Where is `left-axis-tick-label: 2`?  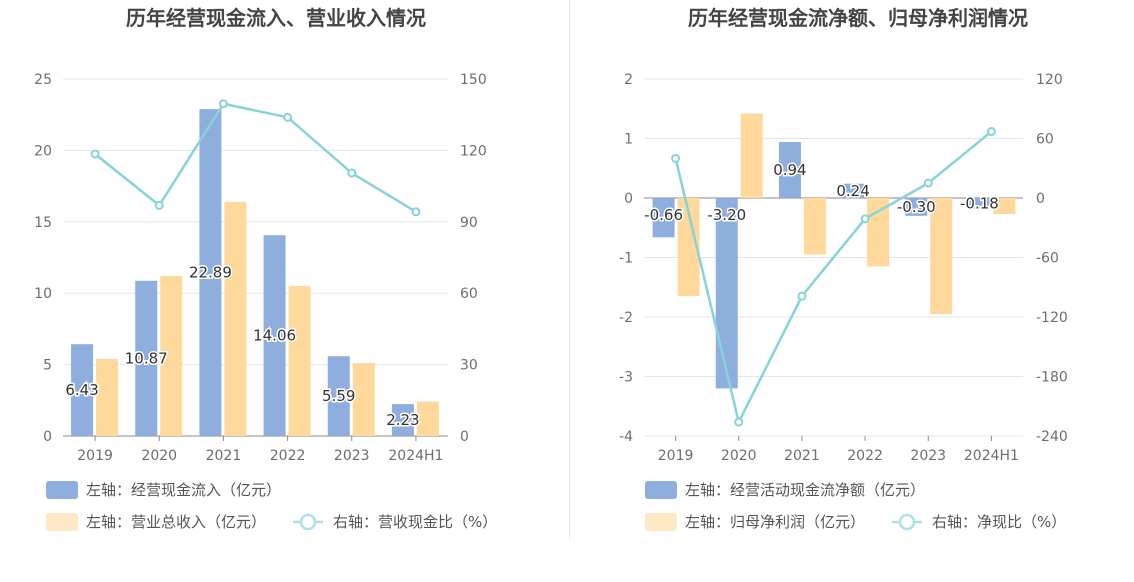 left-axis-tick-label: 2 is located at coordinates (628, 80).